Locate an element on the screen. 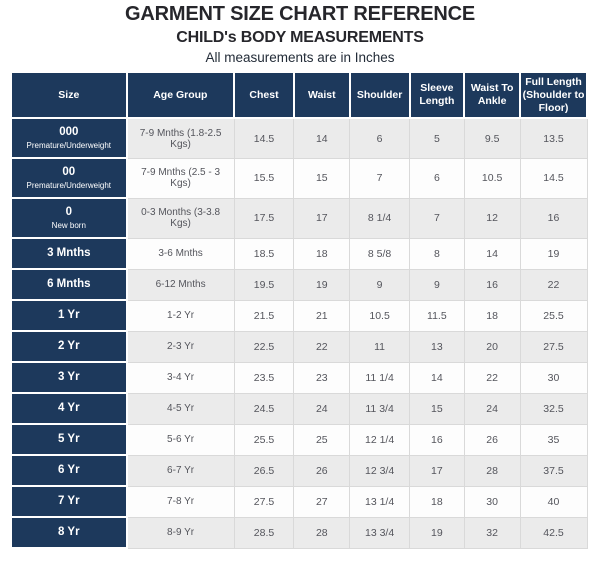 The image size is (600, 567). full-length-cell: 40 is located at coordinates (553, 501).